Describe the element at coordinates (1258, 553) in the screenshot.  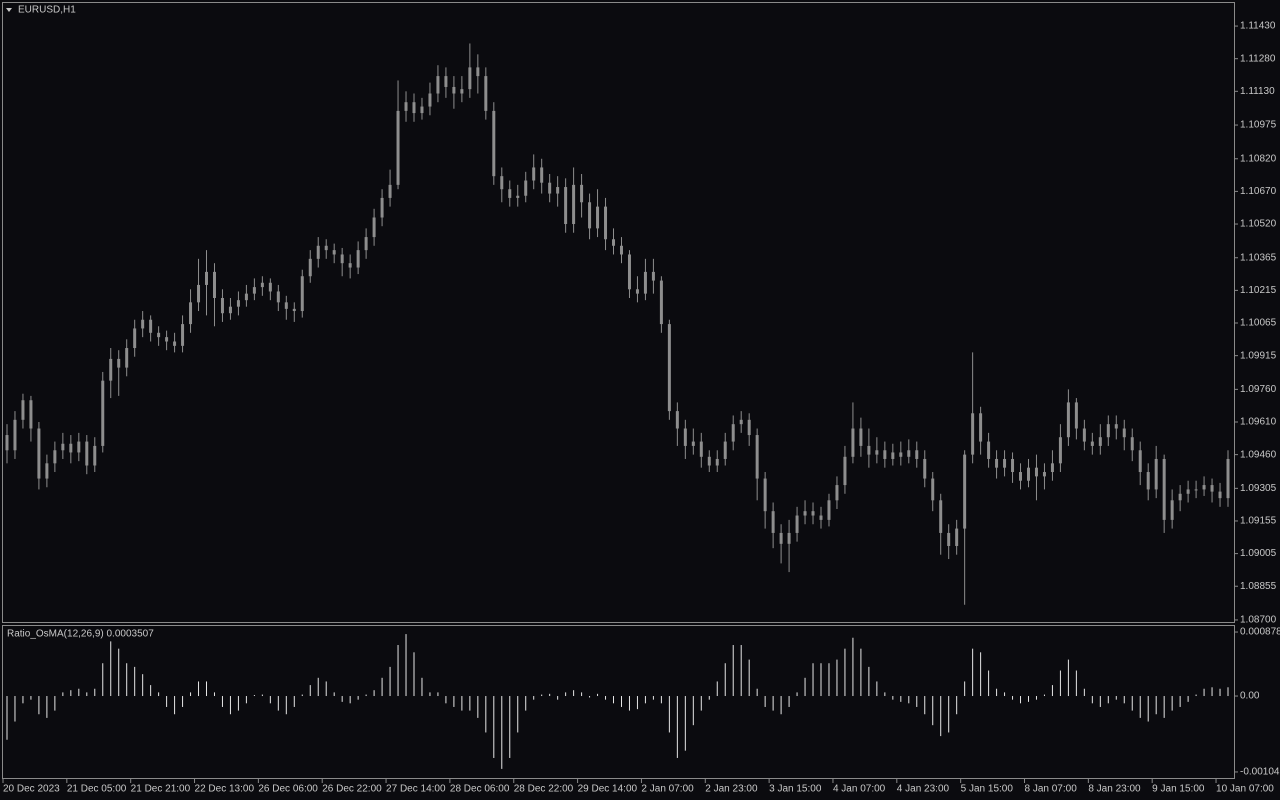
I see `y-tick-label: 1.09005` at that location.